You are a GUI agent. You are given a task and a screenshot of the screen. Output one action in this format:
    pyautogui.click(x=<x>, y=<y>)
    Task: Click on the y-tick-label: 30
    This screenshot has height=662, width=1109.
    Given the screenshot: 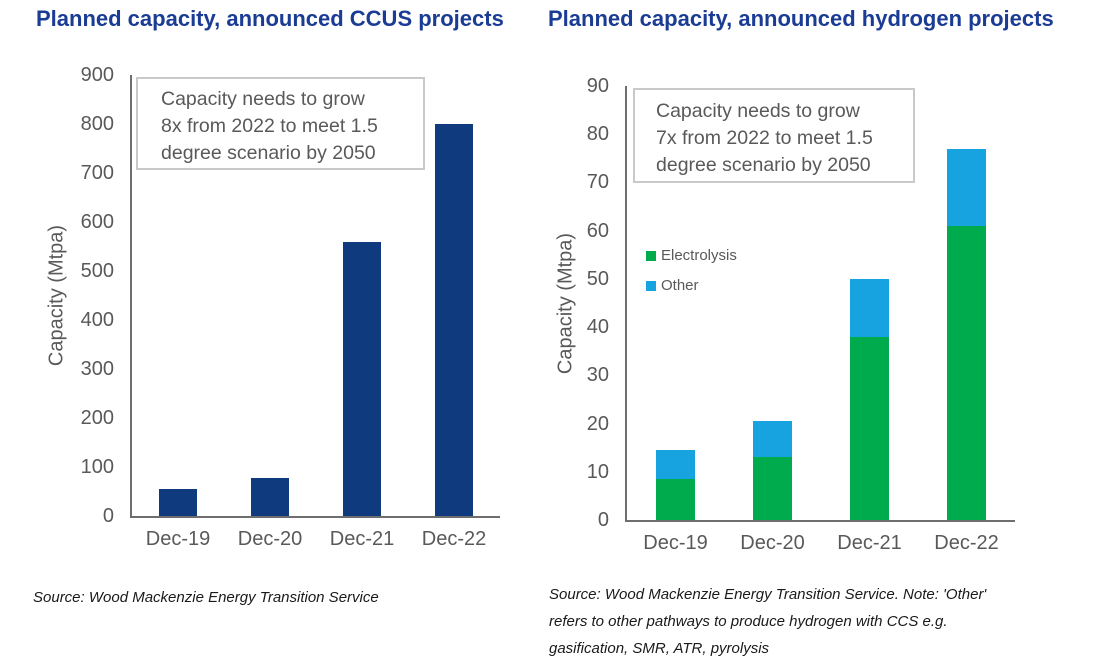 What is the action you would take?
    pyautogui.click(x=597, y=375)
    